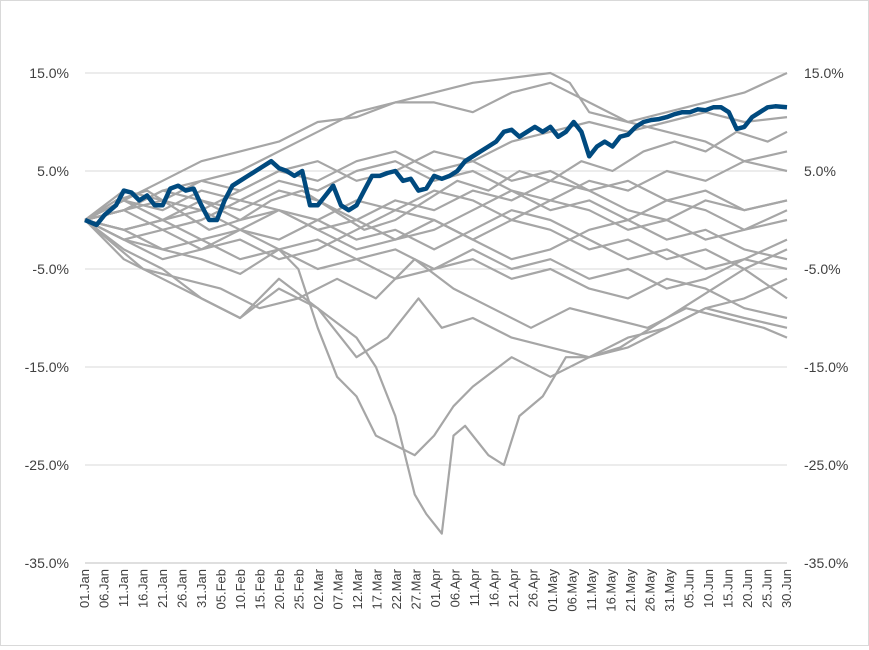  I want to click on y-tick-label: -15.0%, so click(47, 367).